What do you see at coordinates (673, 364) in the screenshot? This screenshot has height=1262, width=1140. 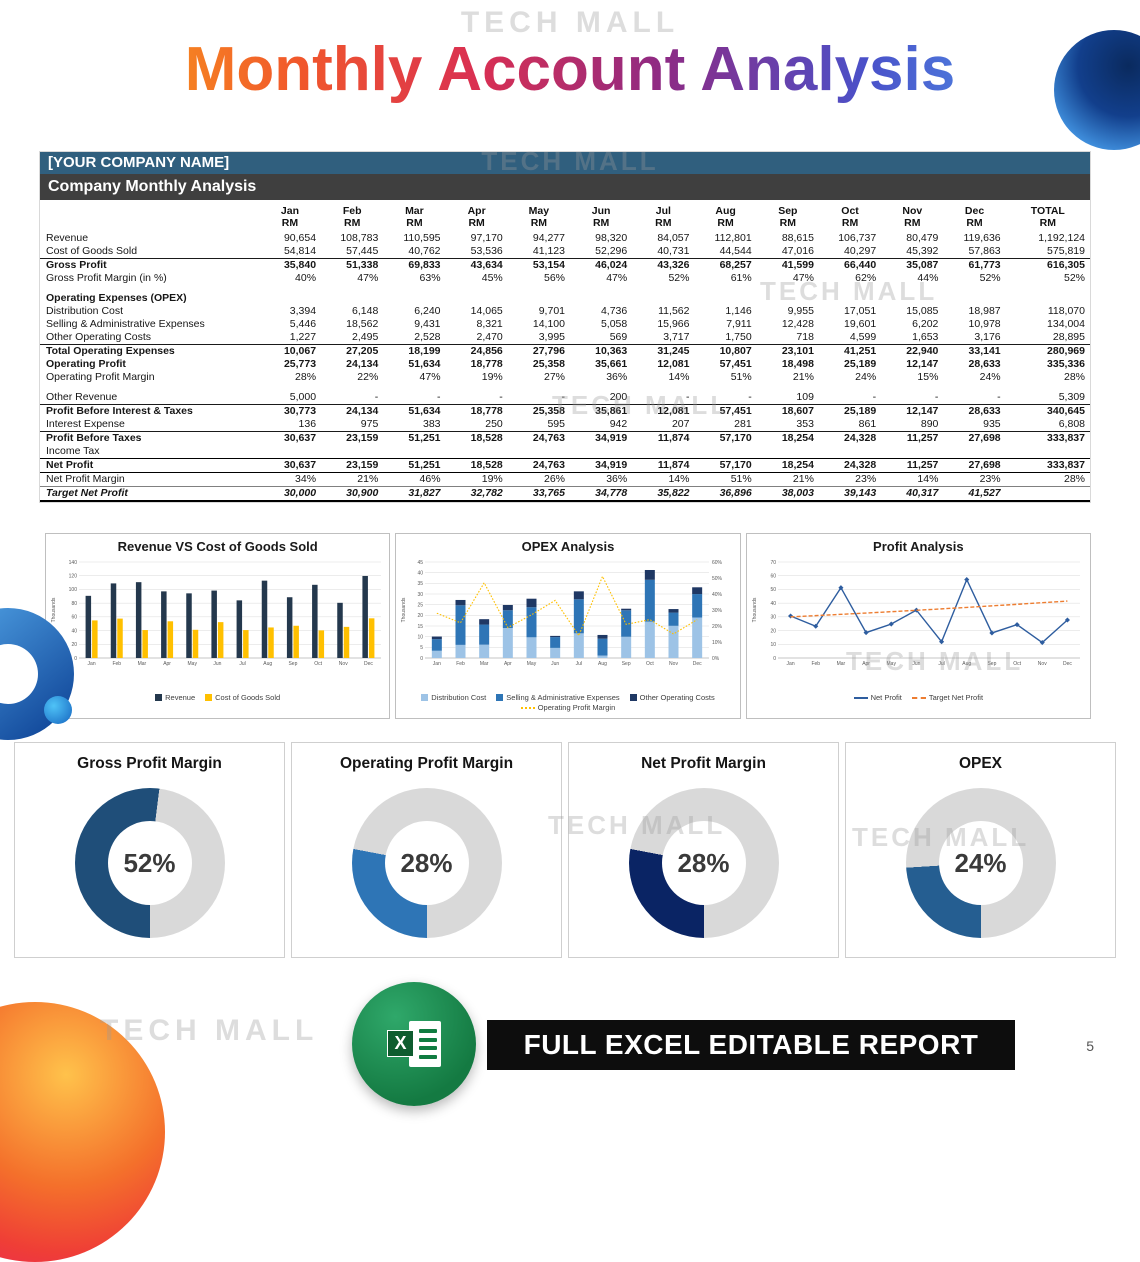 I see `table-cell: 12,081` at bounding box center [673, 364].